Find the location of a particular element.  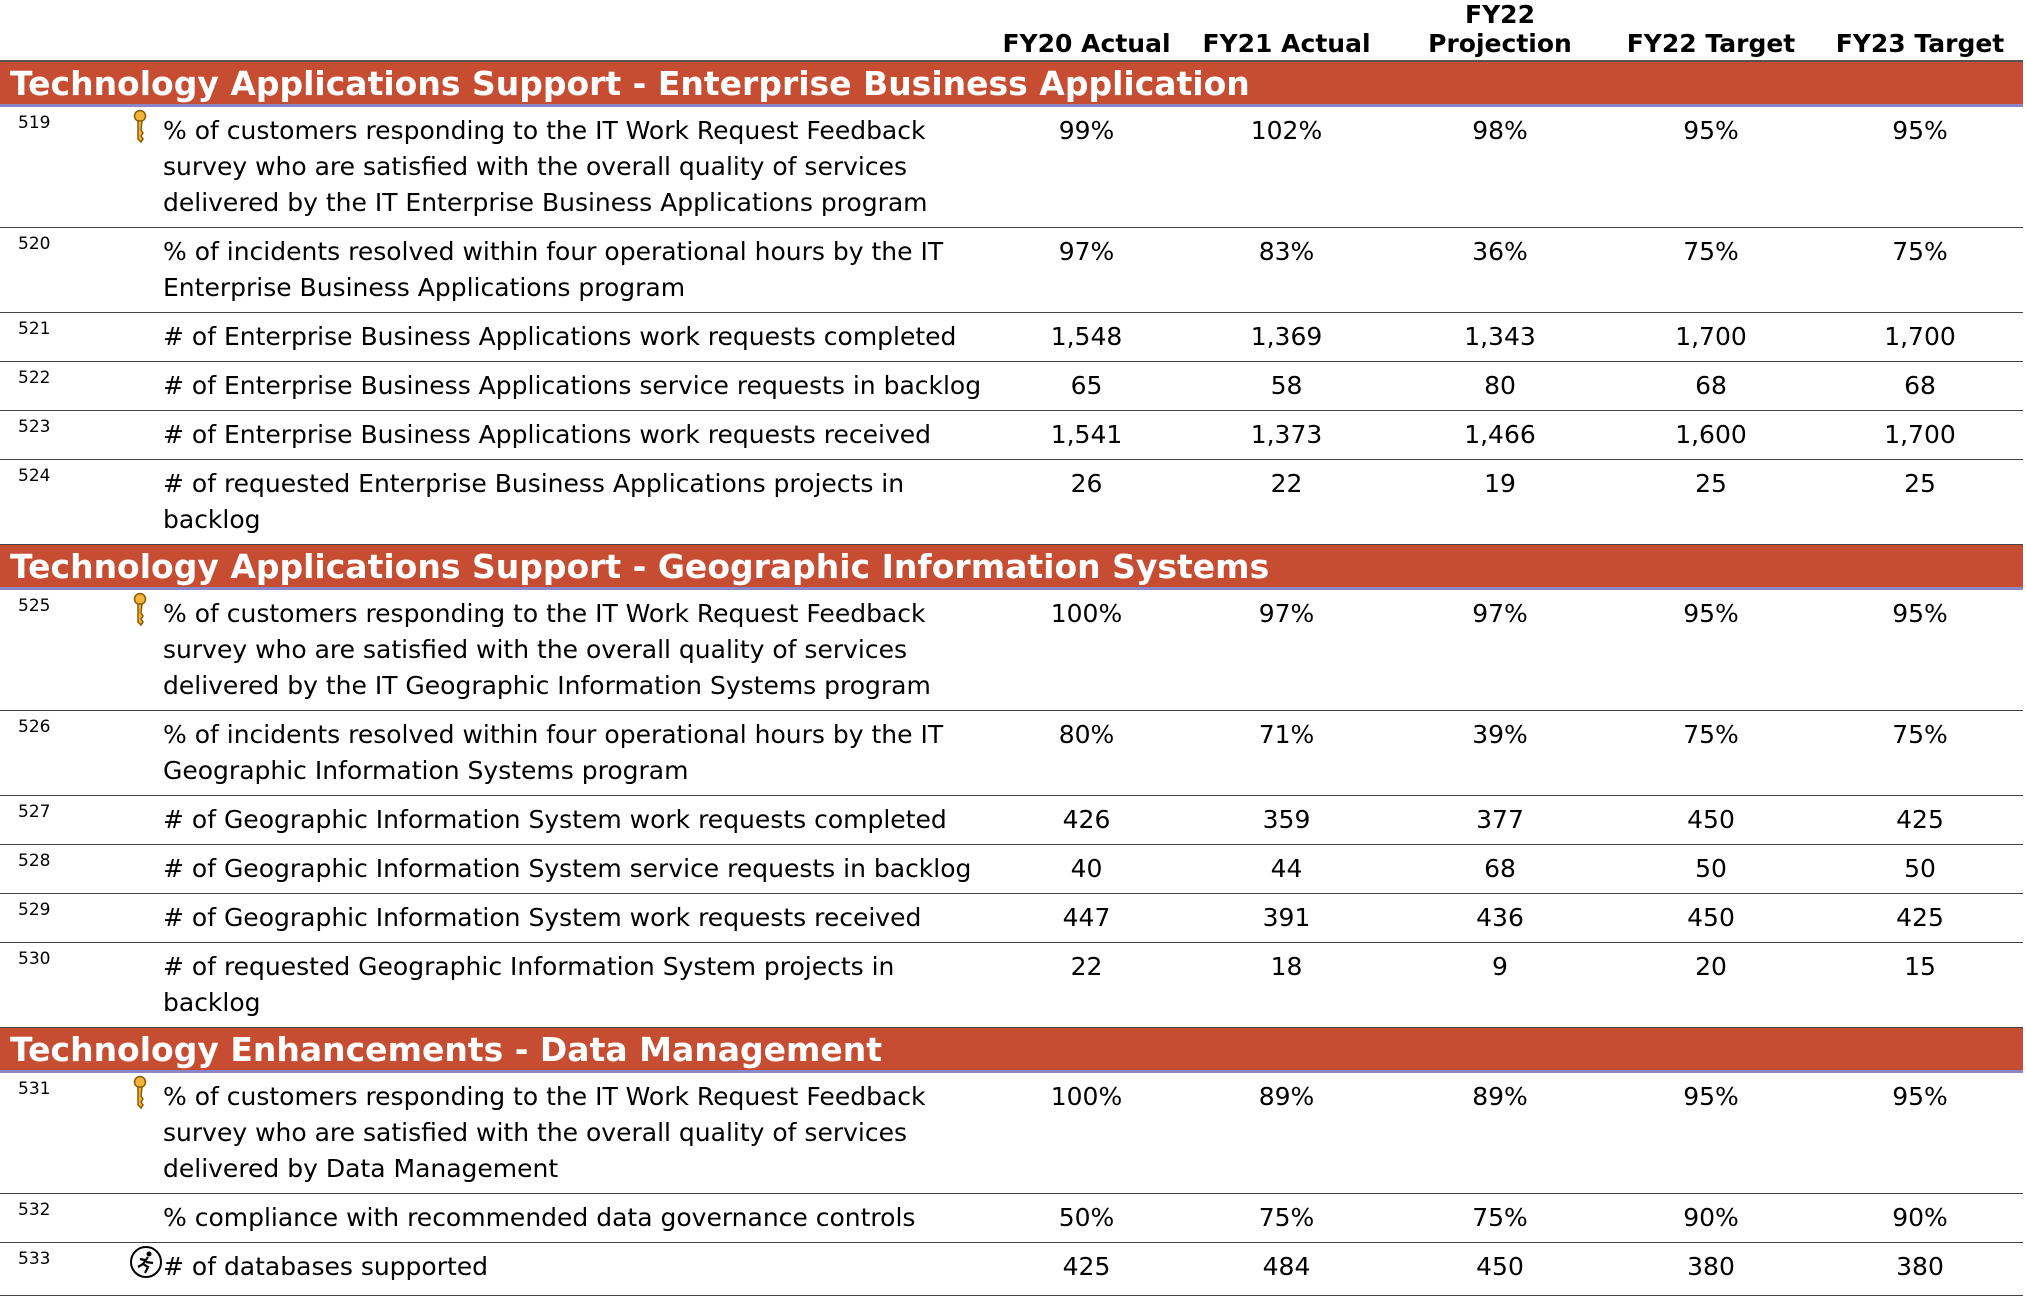

measure-value: 1,343 is located at coordinates (1500, 337).